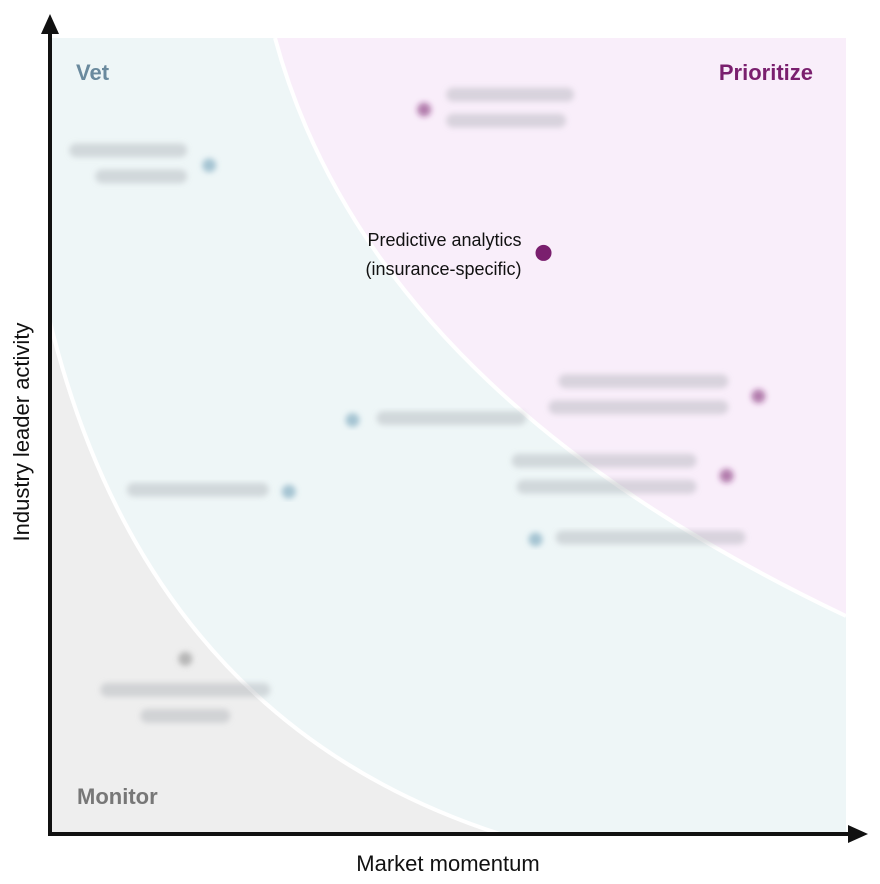  Describe the element at coordinates (50, 24) in the screenshot. I see `y-axis-arrow-icon` at that location.